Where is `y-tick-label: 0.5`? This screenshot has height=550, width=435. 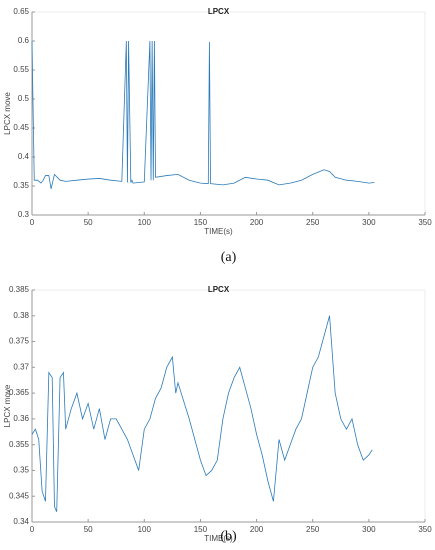 y-tick-label: 0.5 is located at coordinates (24, 98).